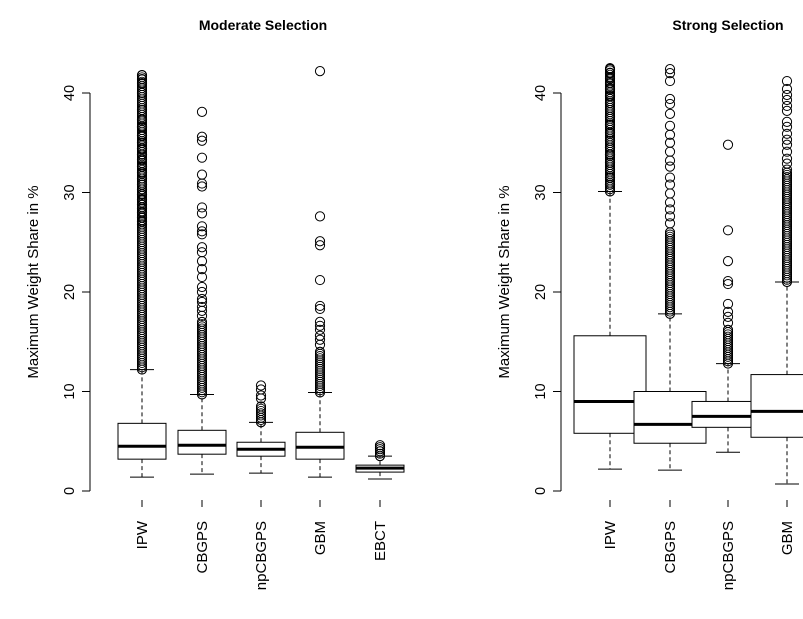  Describe the element at coordinates (728, 555) in the screenshot. I see `x-tick-label: npCBGPS` at that location.